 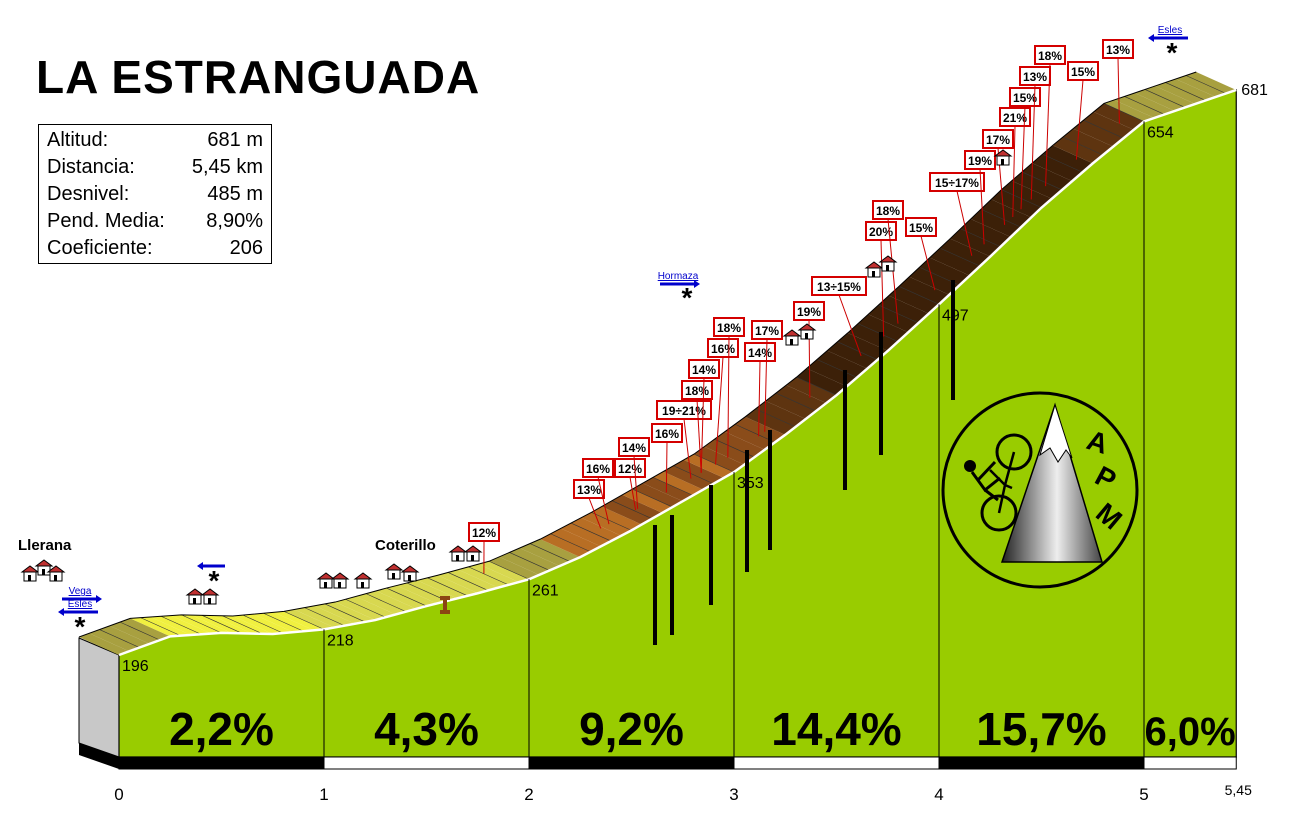 I want to click on profile-side-base, so click(x=99, y=756).